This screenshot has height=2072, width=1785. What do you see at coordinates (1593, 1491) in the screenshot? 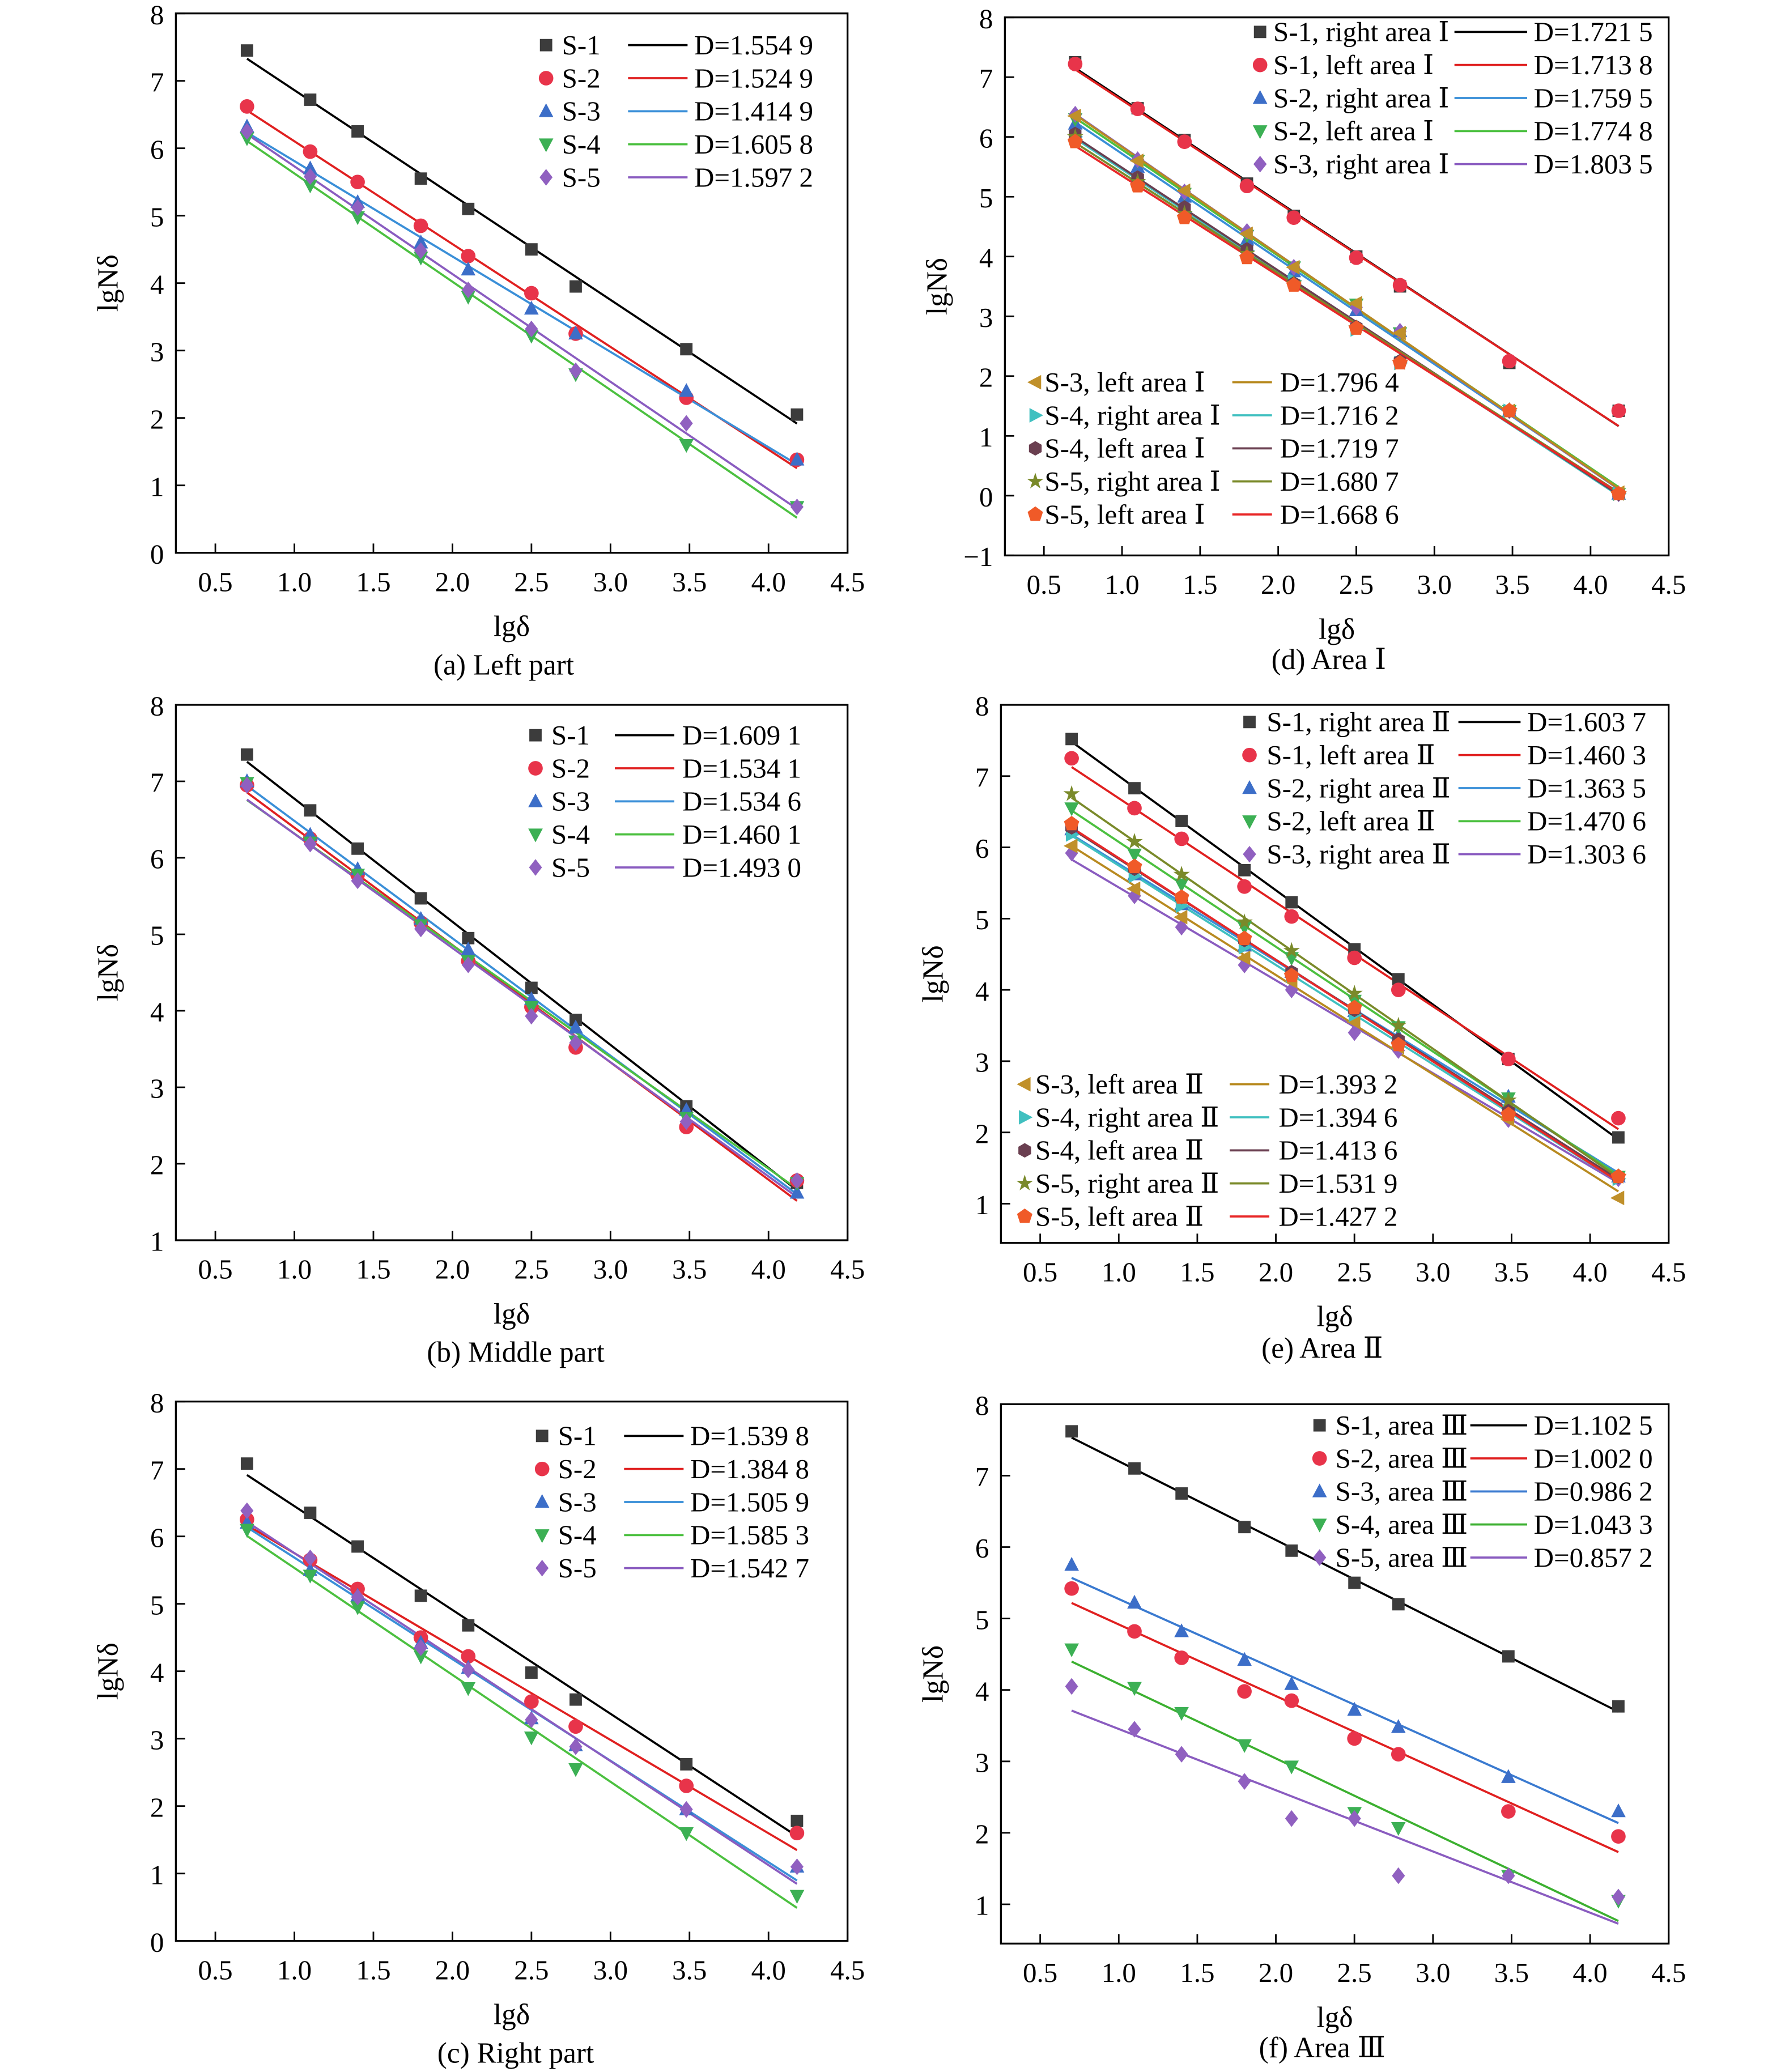
I see `legend-d-value: D=0.986 2` at bounding box center [1593, 1491].